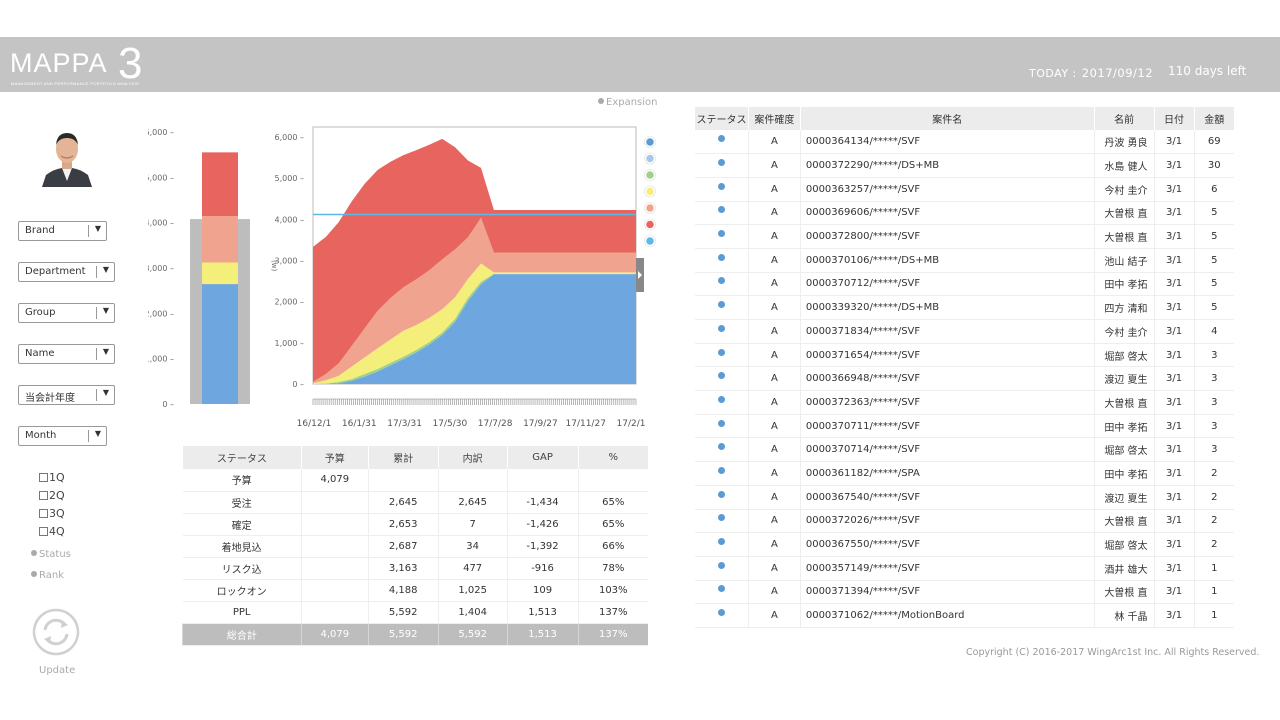 The height and width of the screenshot is (720, 1280). Describe the element at coordinates (964, 615) in the screenshot. I see `deal-row: A 0000371062/*****/MotionBoard 林 千晶 3/1 1` at that location.